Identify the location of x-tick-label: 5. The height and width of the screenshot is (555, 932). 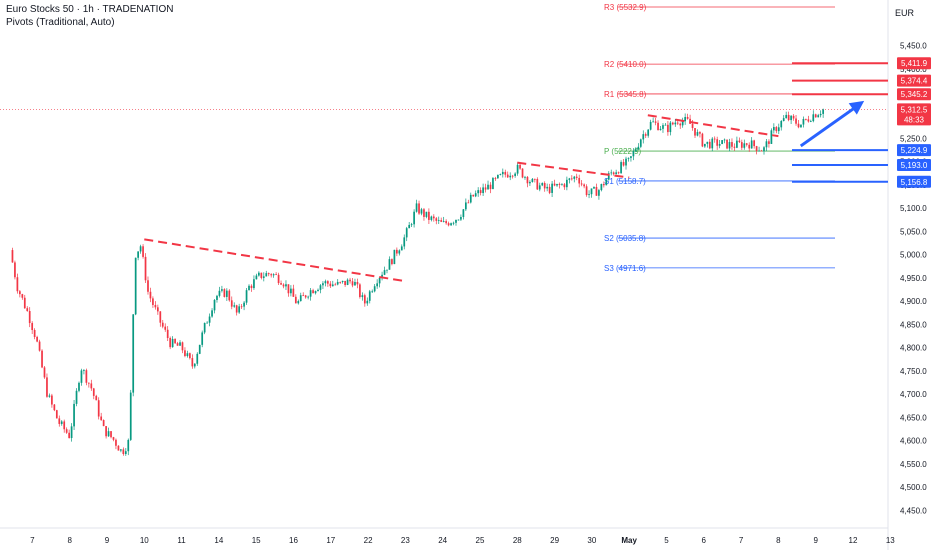
(666, 540).